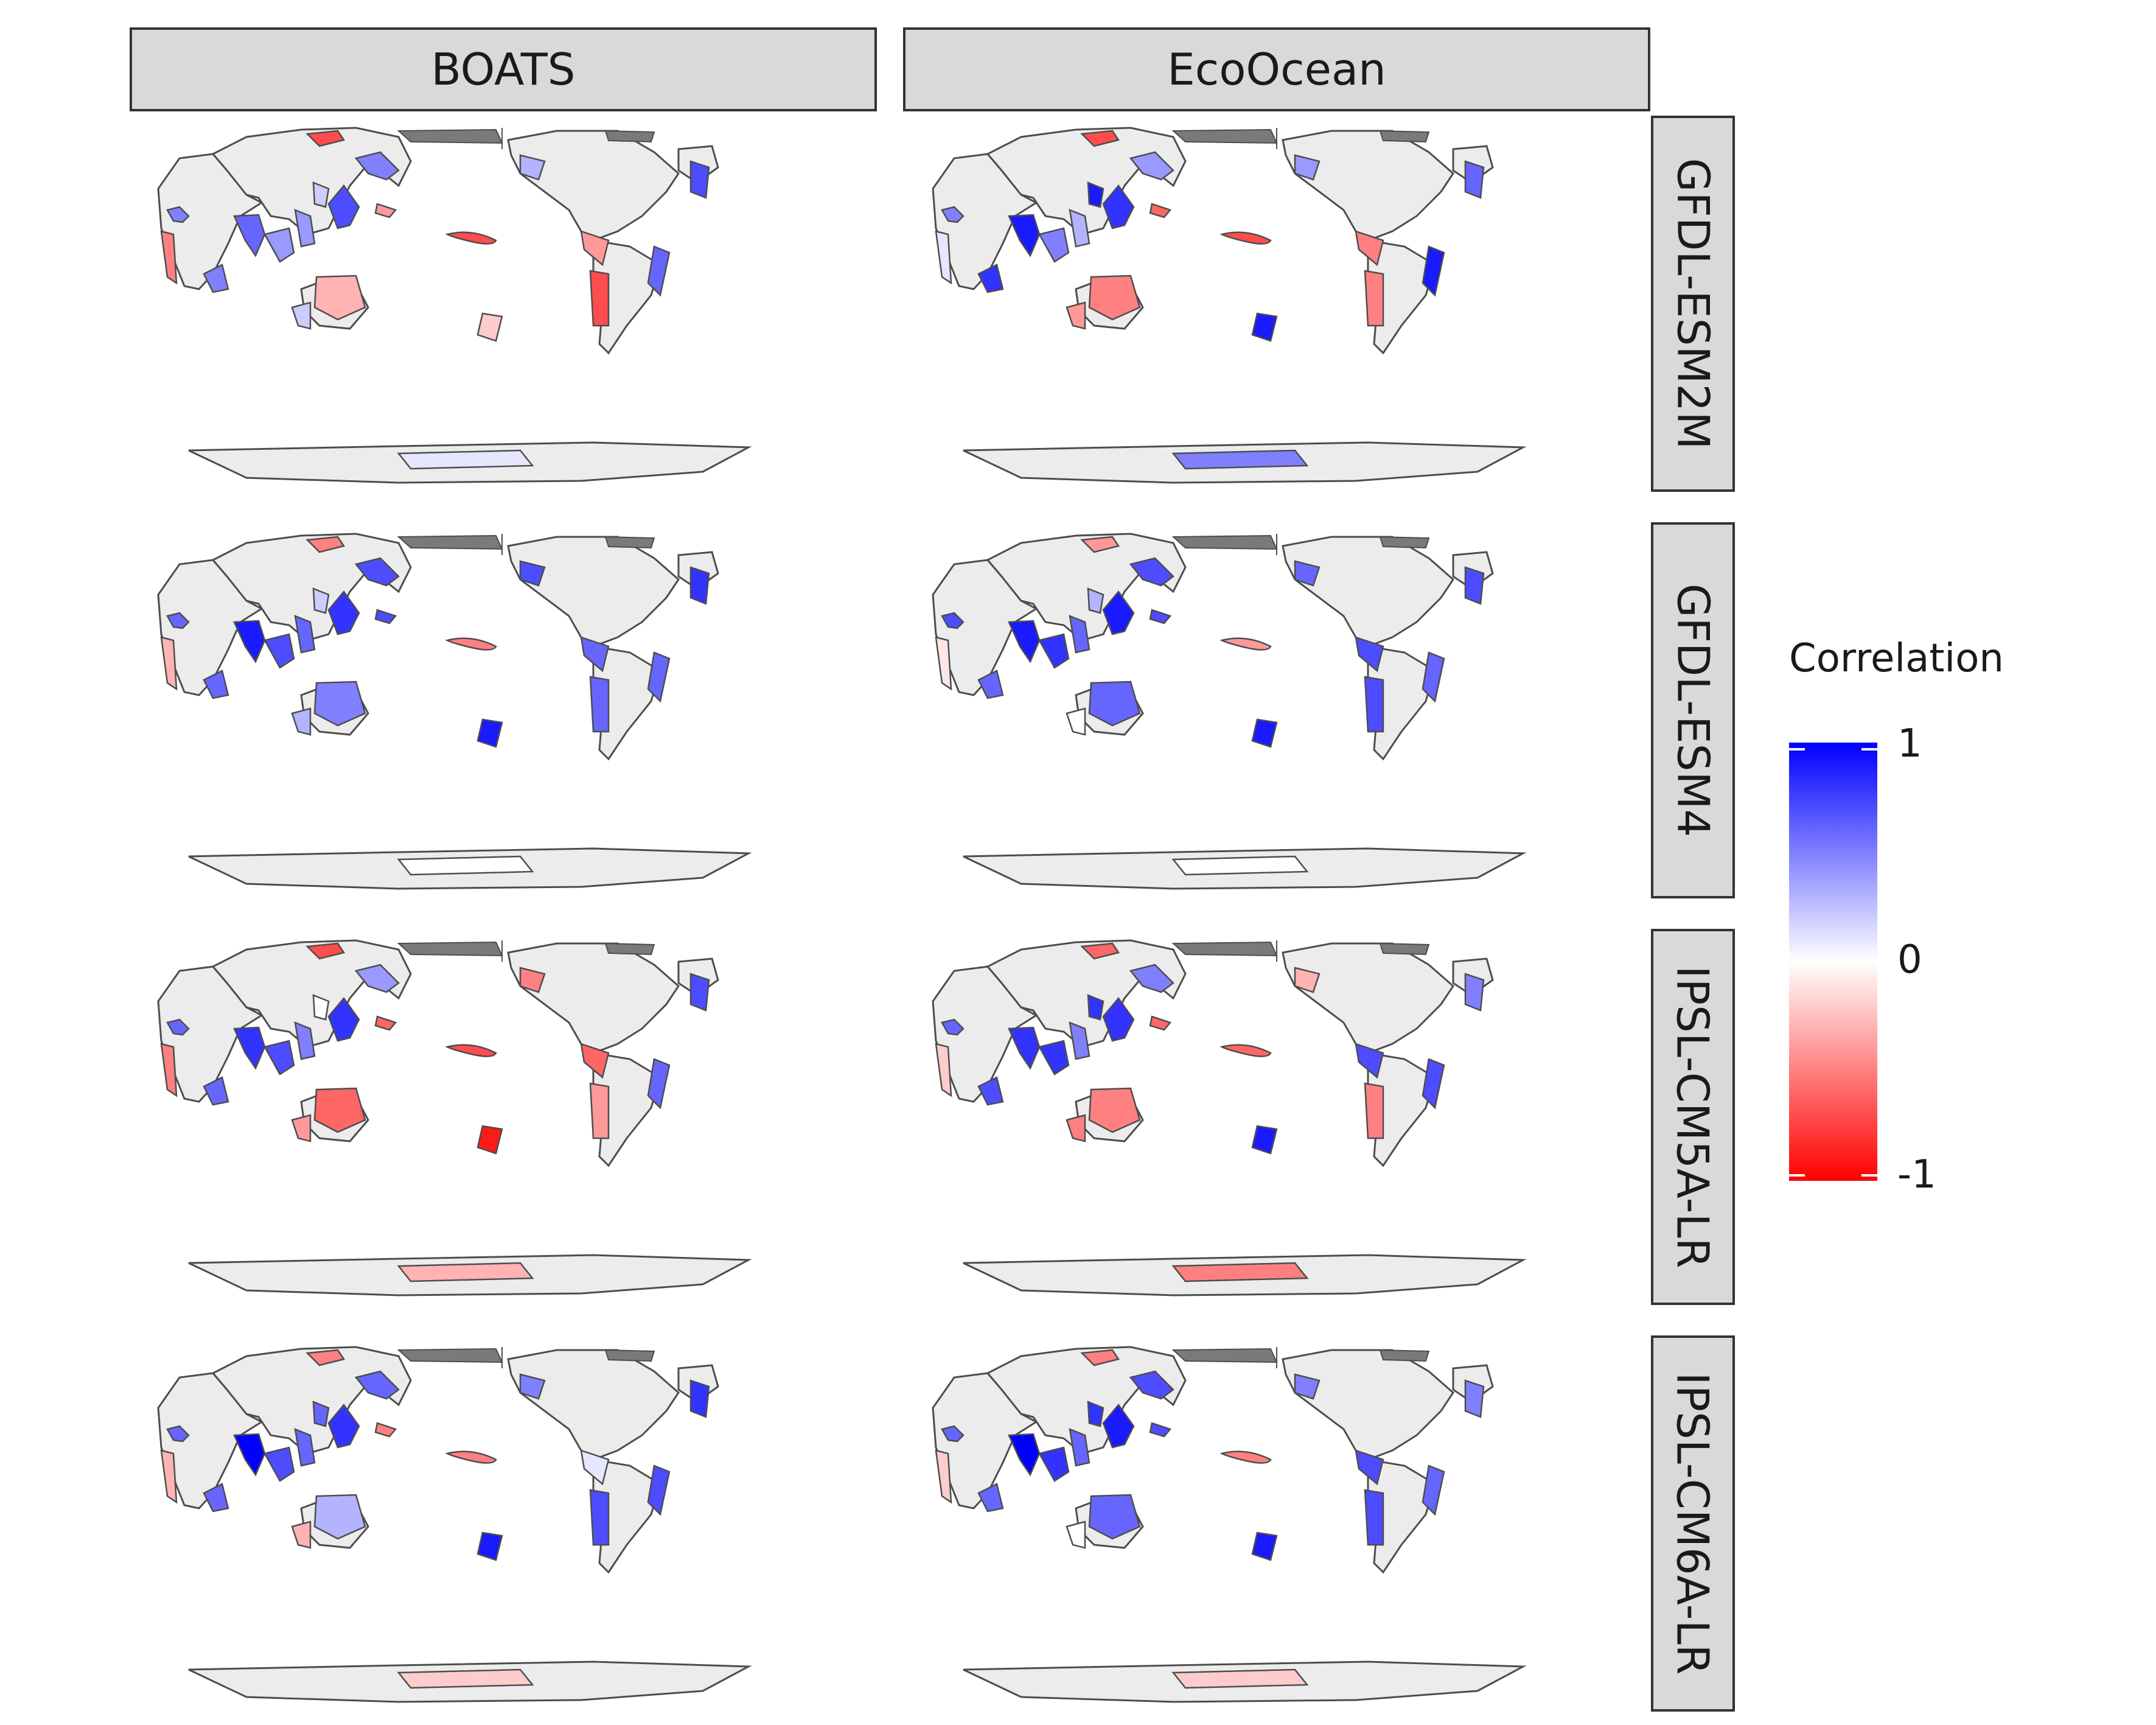 The width and height of the screenshot is (2156, 1725). I want to click on row-label-ipsl-cm6a-lr: IPSL-CM6A-LR, so click(1692, 1523).